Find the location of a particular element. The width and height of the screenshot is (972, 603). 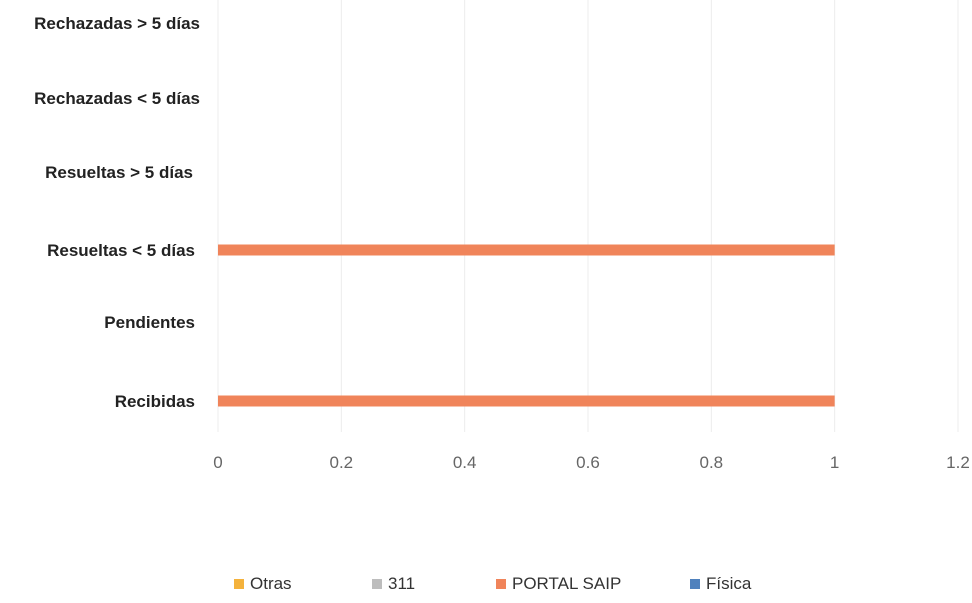

legend-swatch-portal-saip is located at coordinates (501, 584).